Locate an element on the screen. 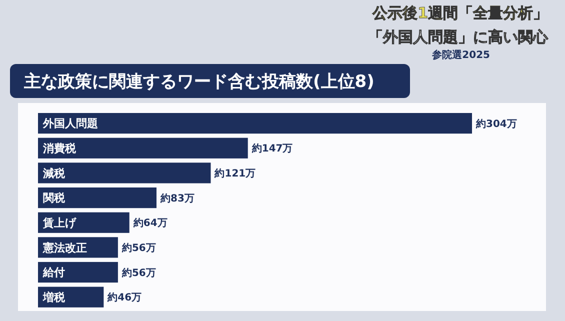 The image size is (565, 321). data-label: 約46万 is located at coordinates (124, 298).